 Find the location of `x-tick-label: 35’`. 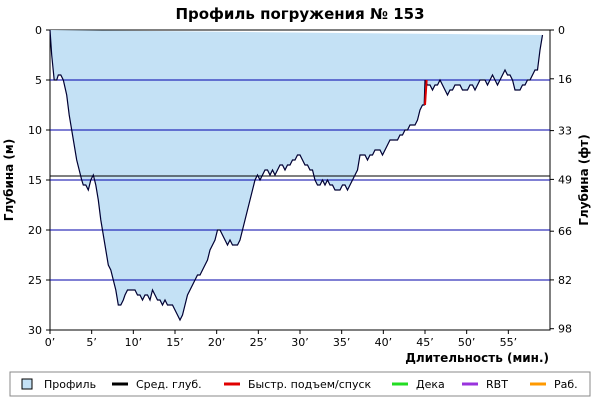

x-tick-label: 35’ is located at coordinates (342, 342).